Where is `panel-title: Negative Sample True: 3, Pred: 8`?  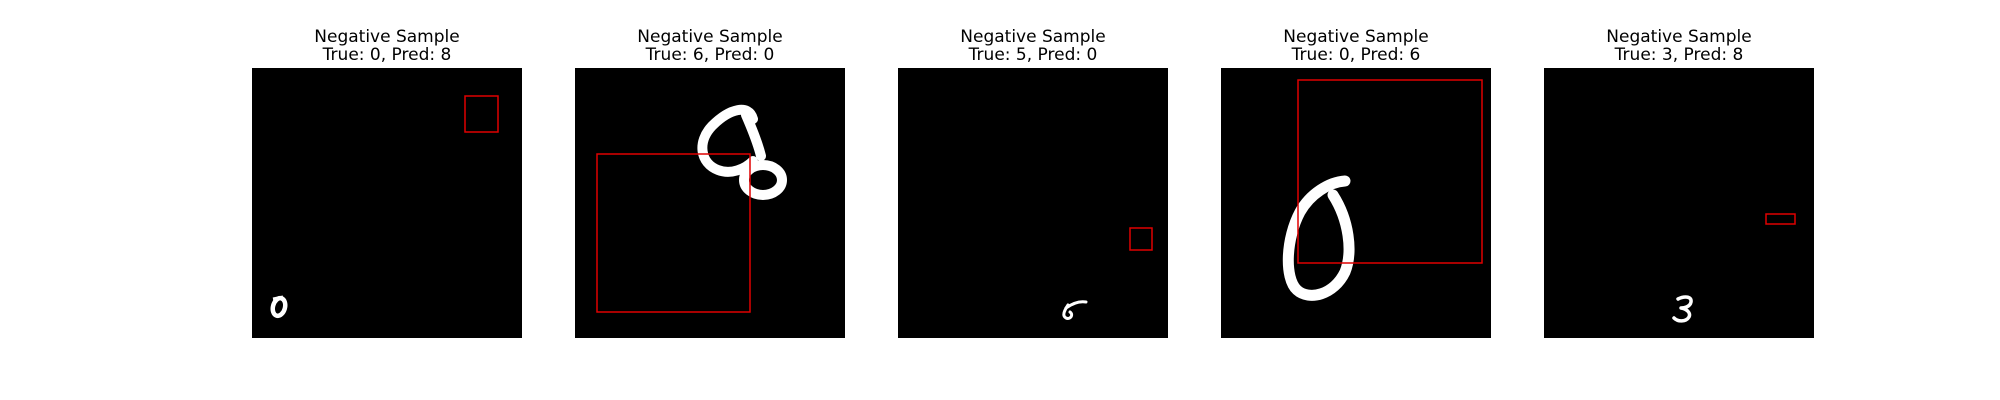 panel-title: Negative Sample True: 3, Pred: 8 is located at coordinates (1679, 46).